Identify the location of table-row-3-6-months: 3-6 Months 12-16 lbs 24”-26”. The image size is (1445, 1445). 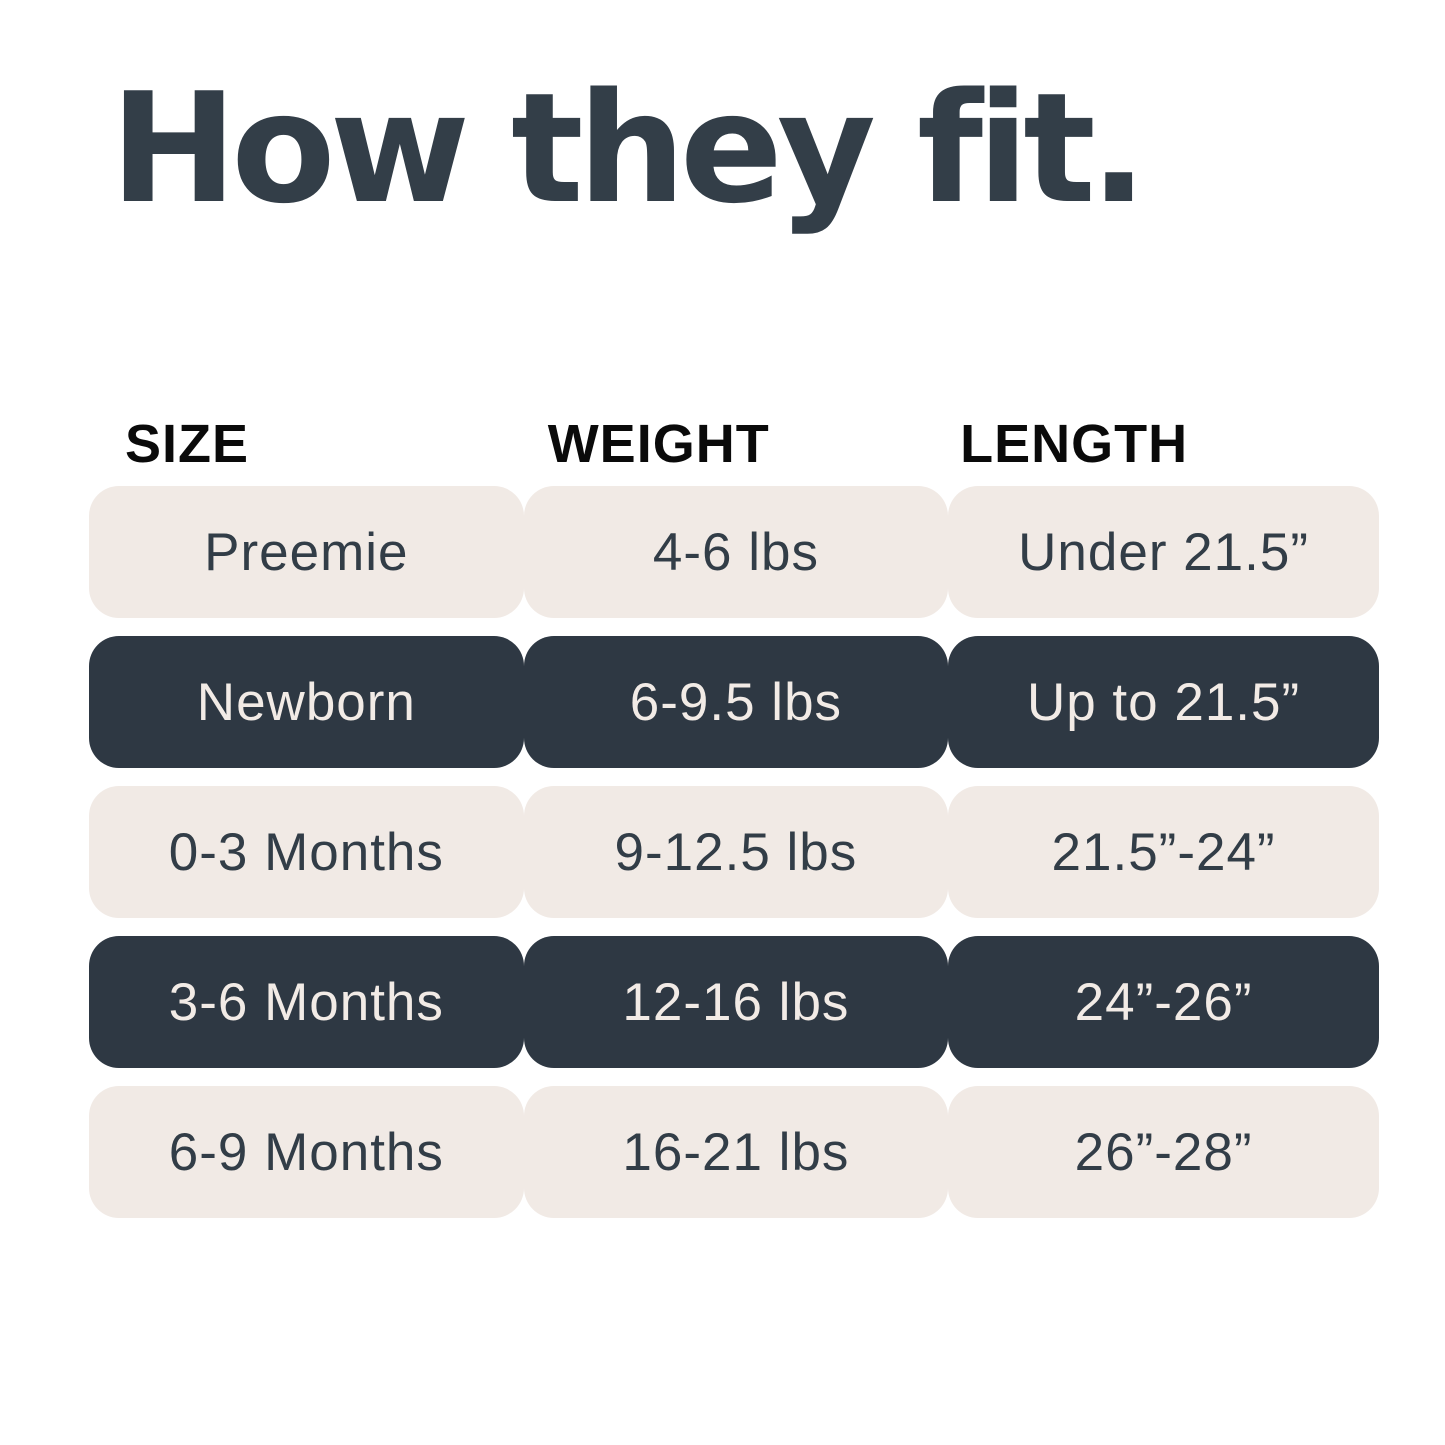
(734, 1002).